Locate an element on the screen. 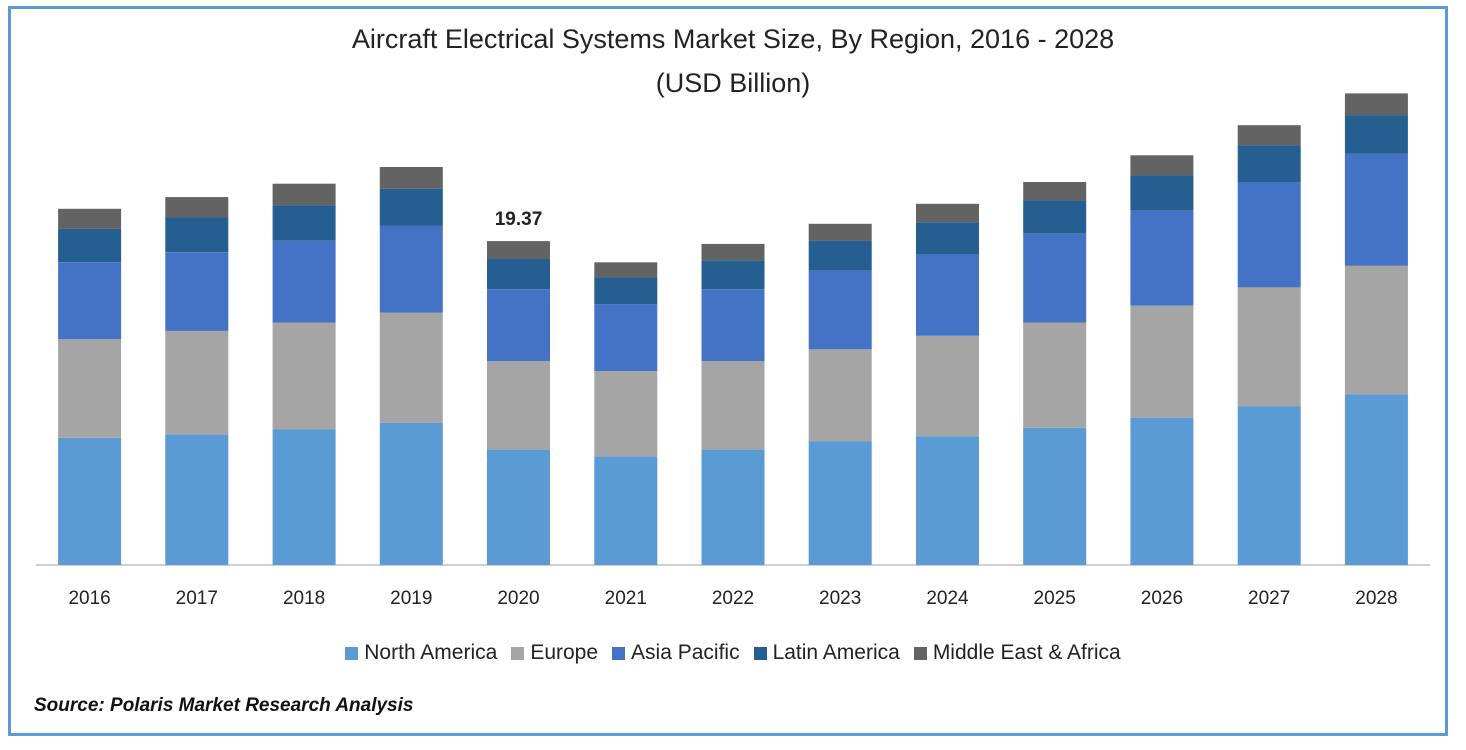 The image size is (1466, 750). legend-item-europe: Europe is located at coordinates (554, 653).